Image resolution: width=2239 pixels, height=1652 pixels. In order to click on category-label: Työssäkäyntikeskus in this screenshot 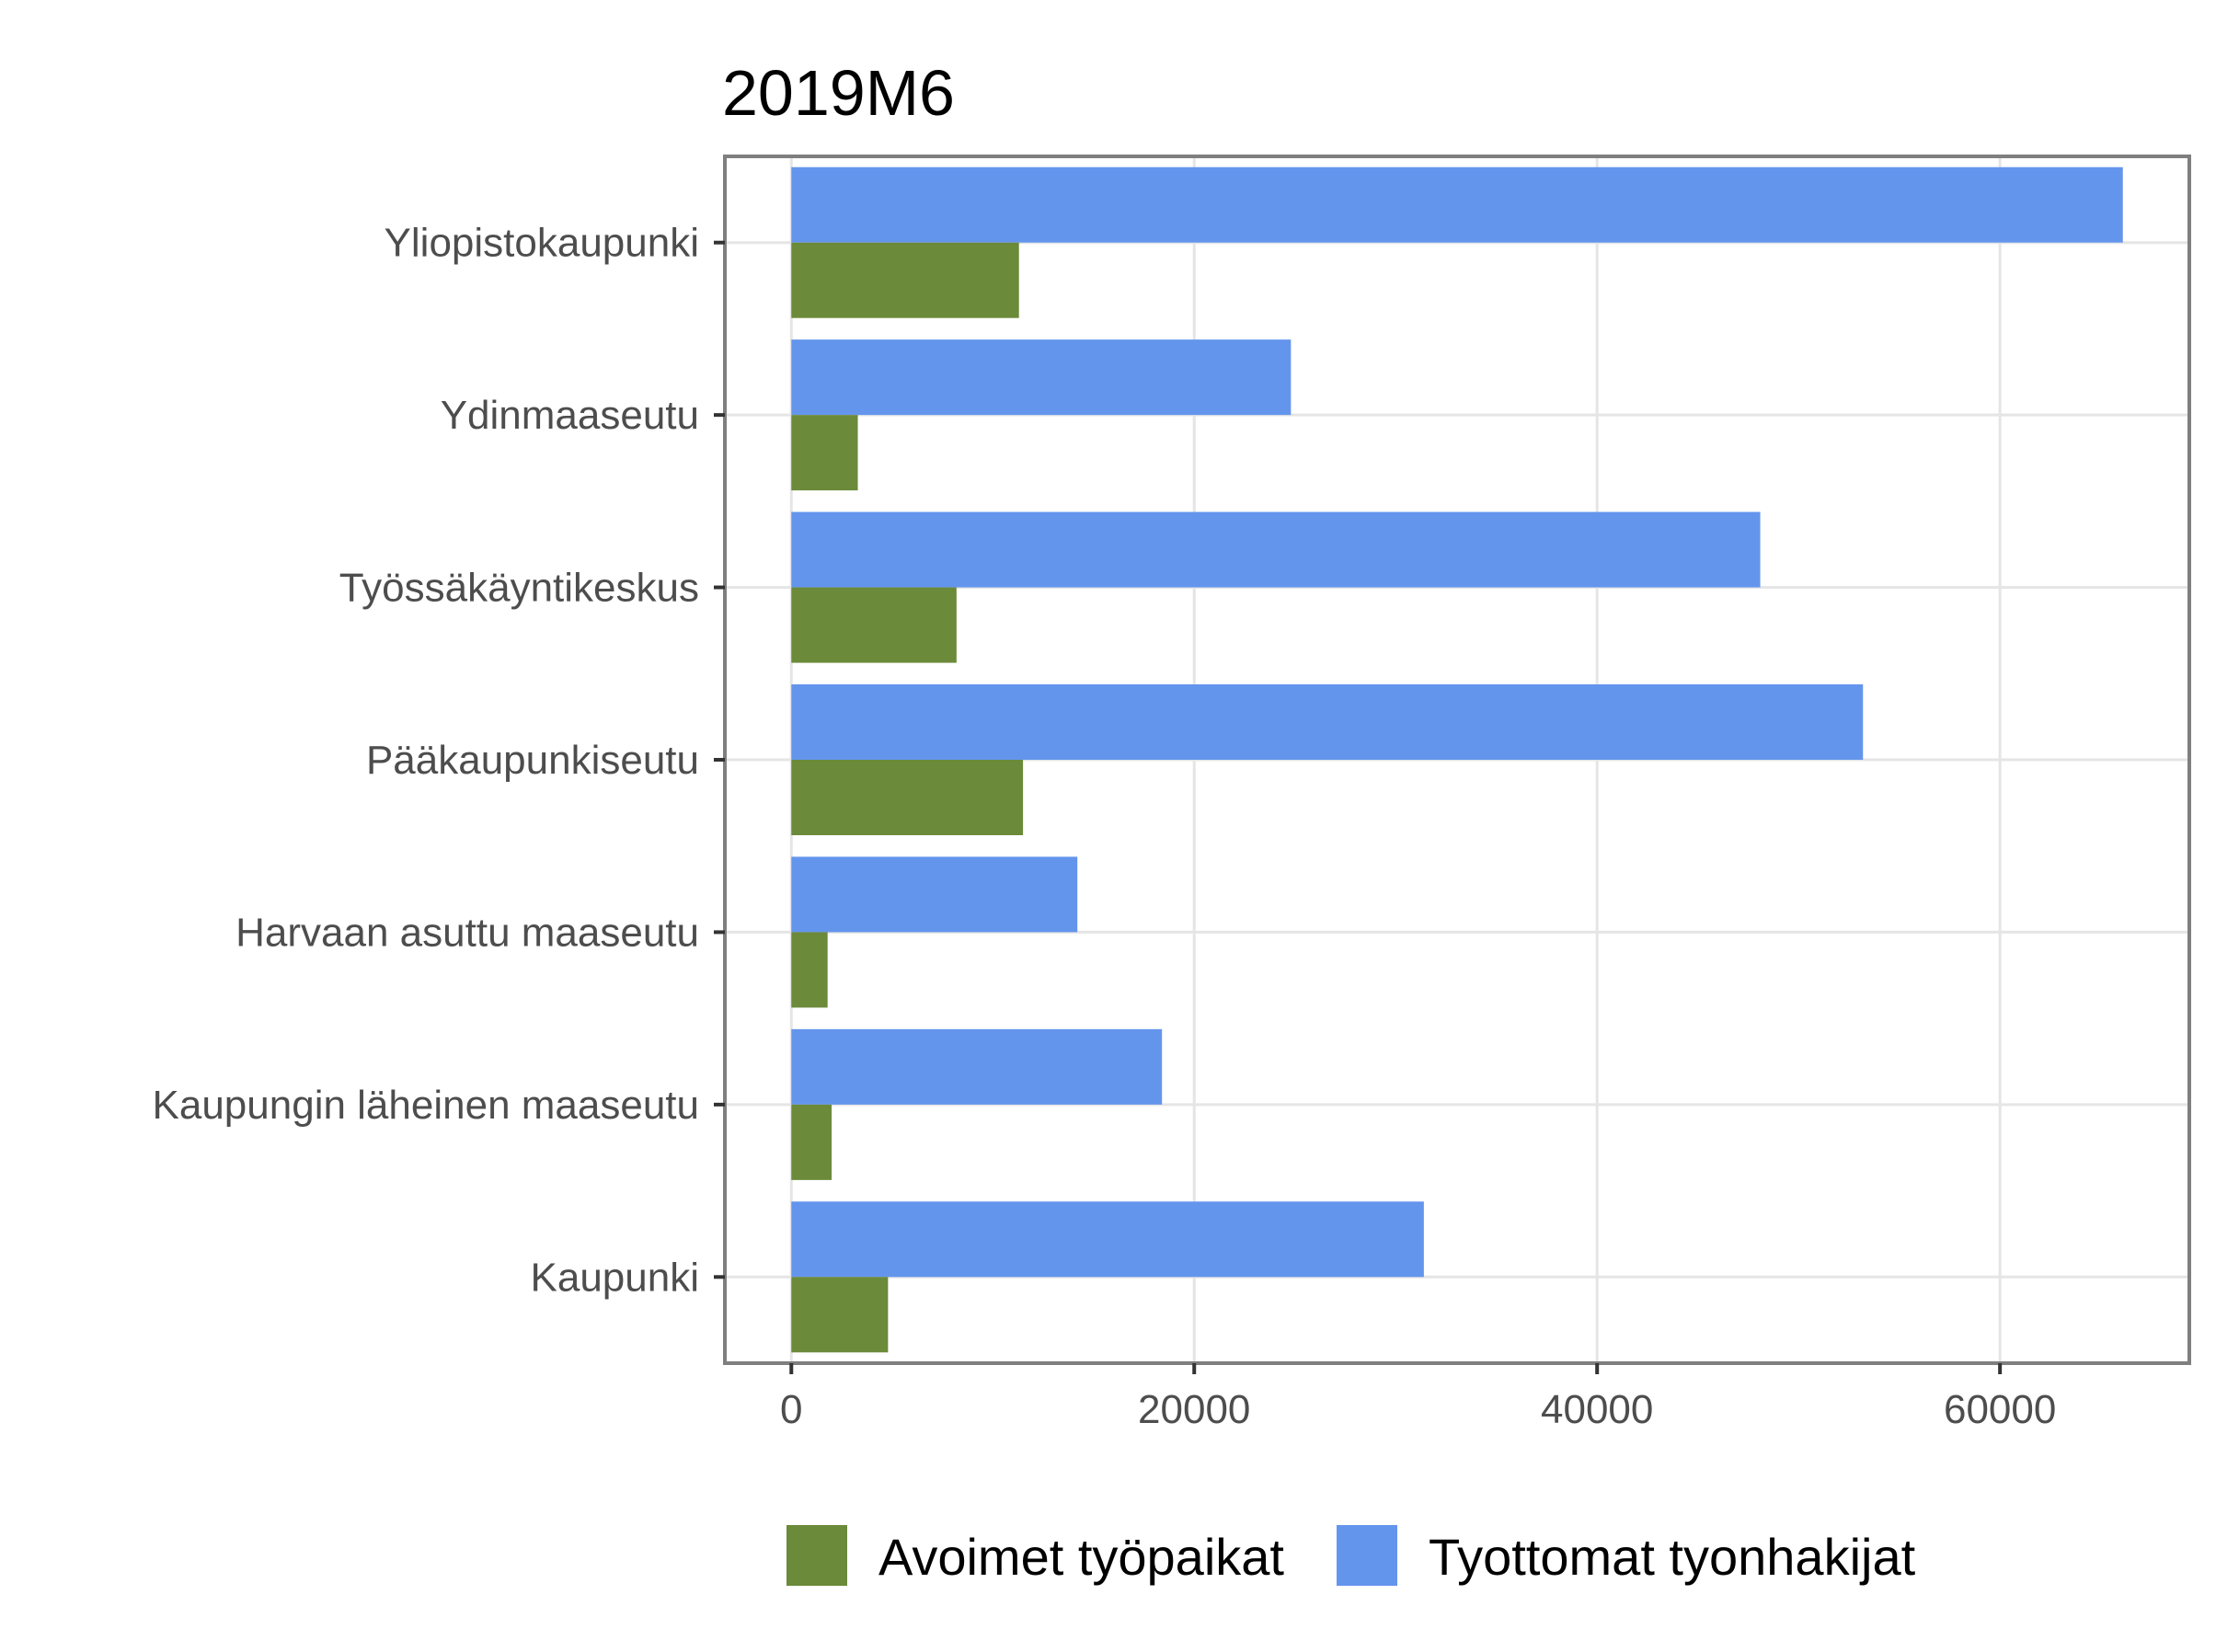, I will do `click(519, 588)`.